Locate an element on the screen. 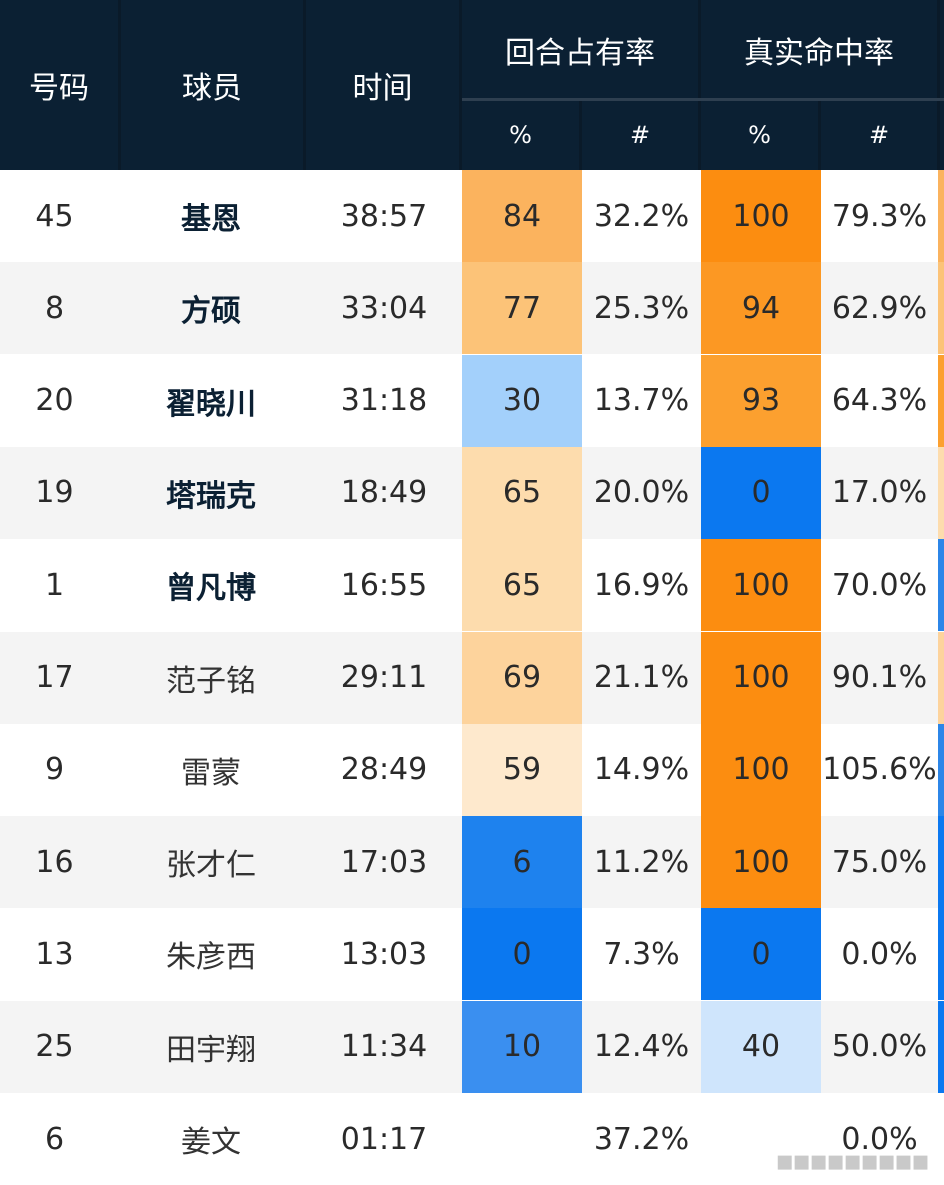 The height and width of the screenshot is (1185, 944). header-divider is located at coordinates (703, 99).